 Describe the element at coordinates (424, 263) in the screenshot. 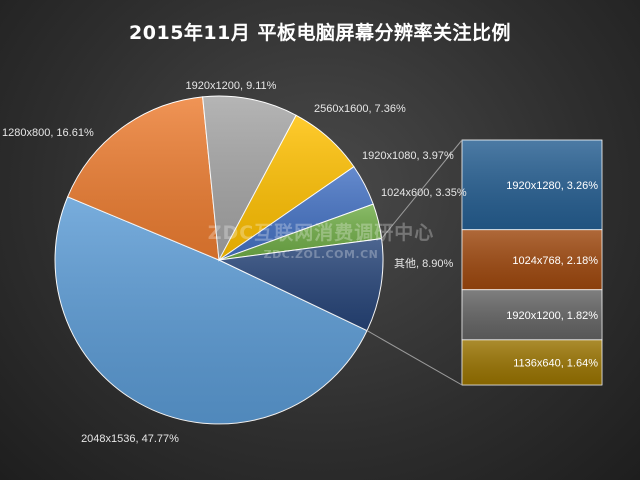

I see `slice-label-other: 其他, 8.90%` at that location.